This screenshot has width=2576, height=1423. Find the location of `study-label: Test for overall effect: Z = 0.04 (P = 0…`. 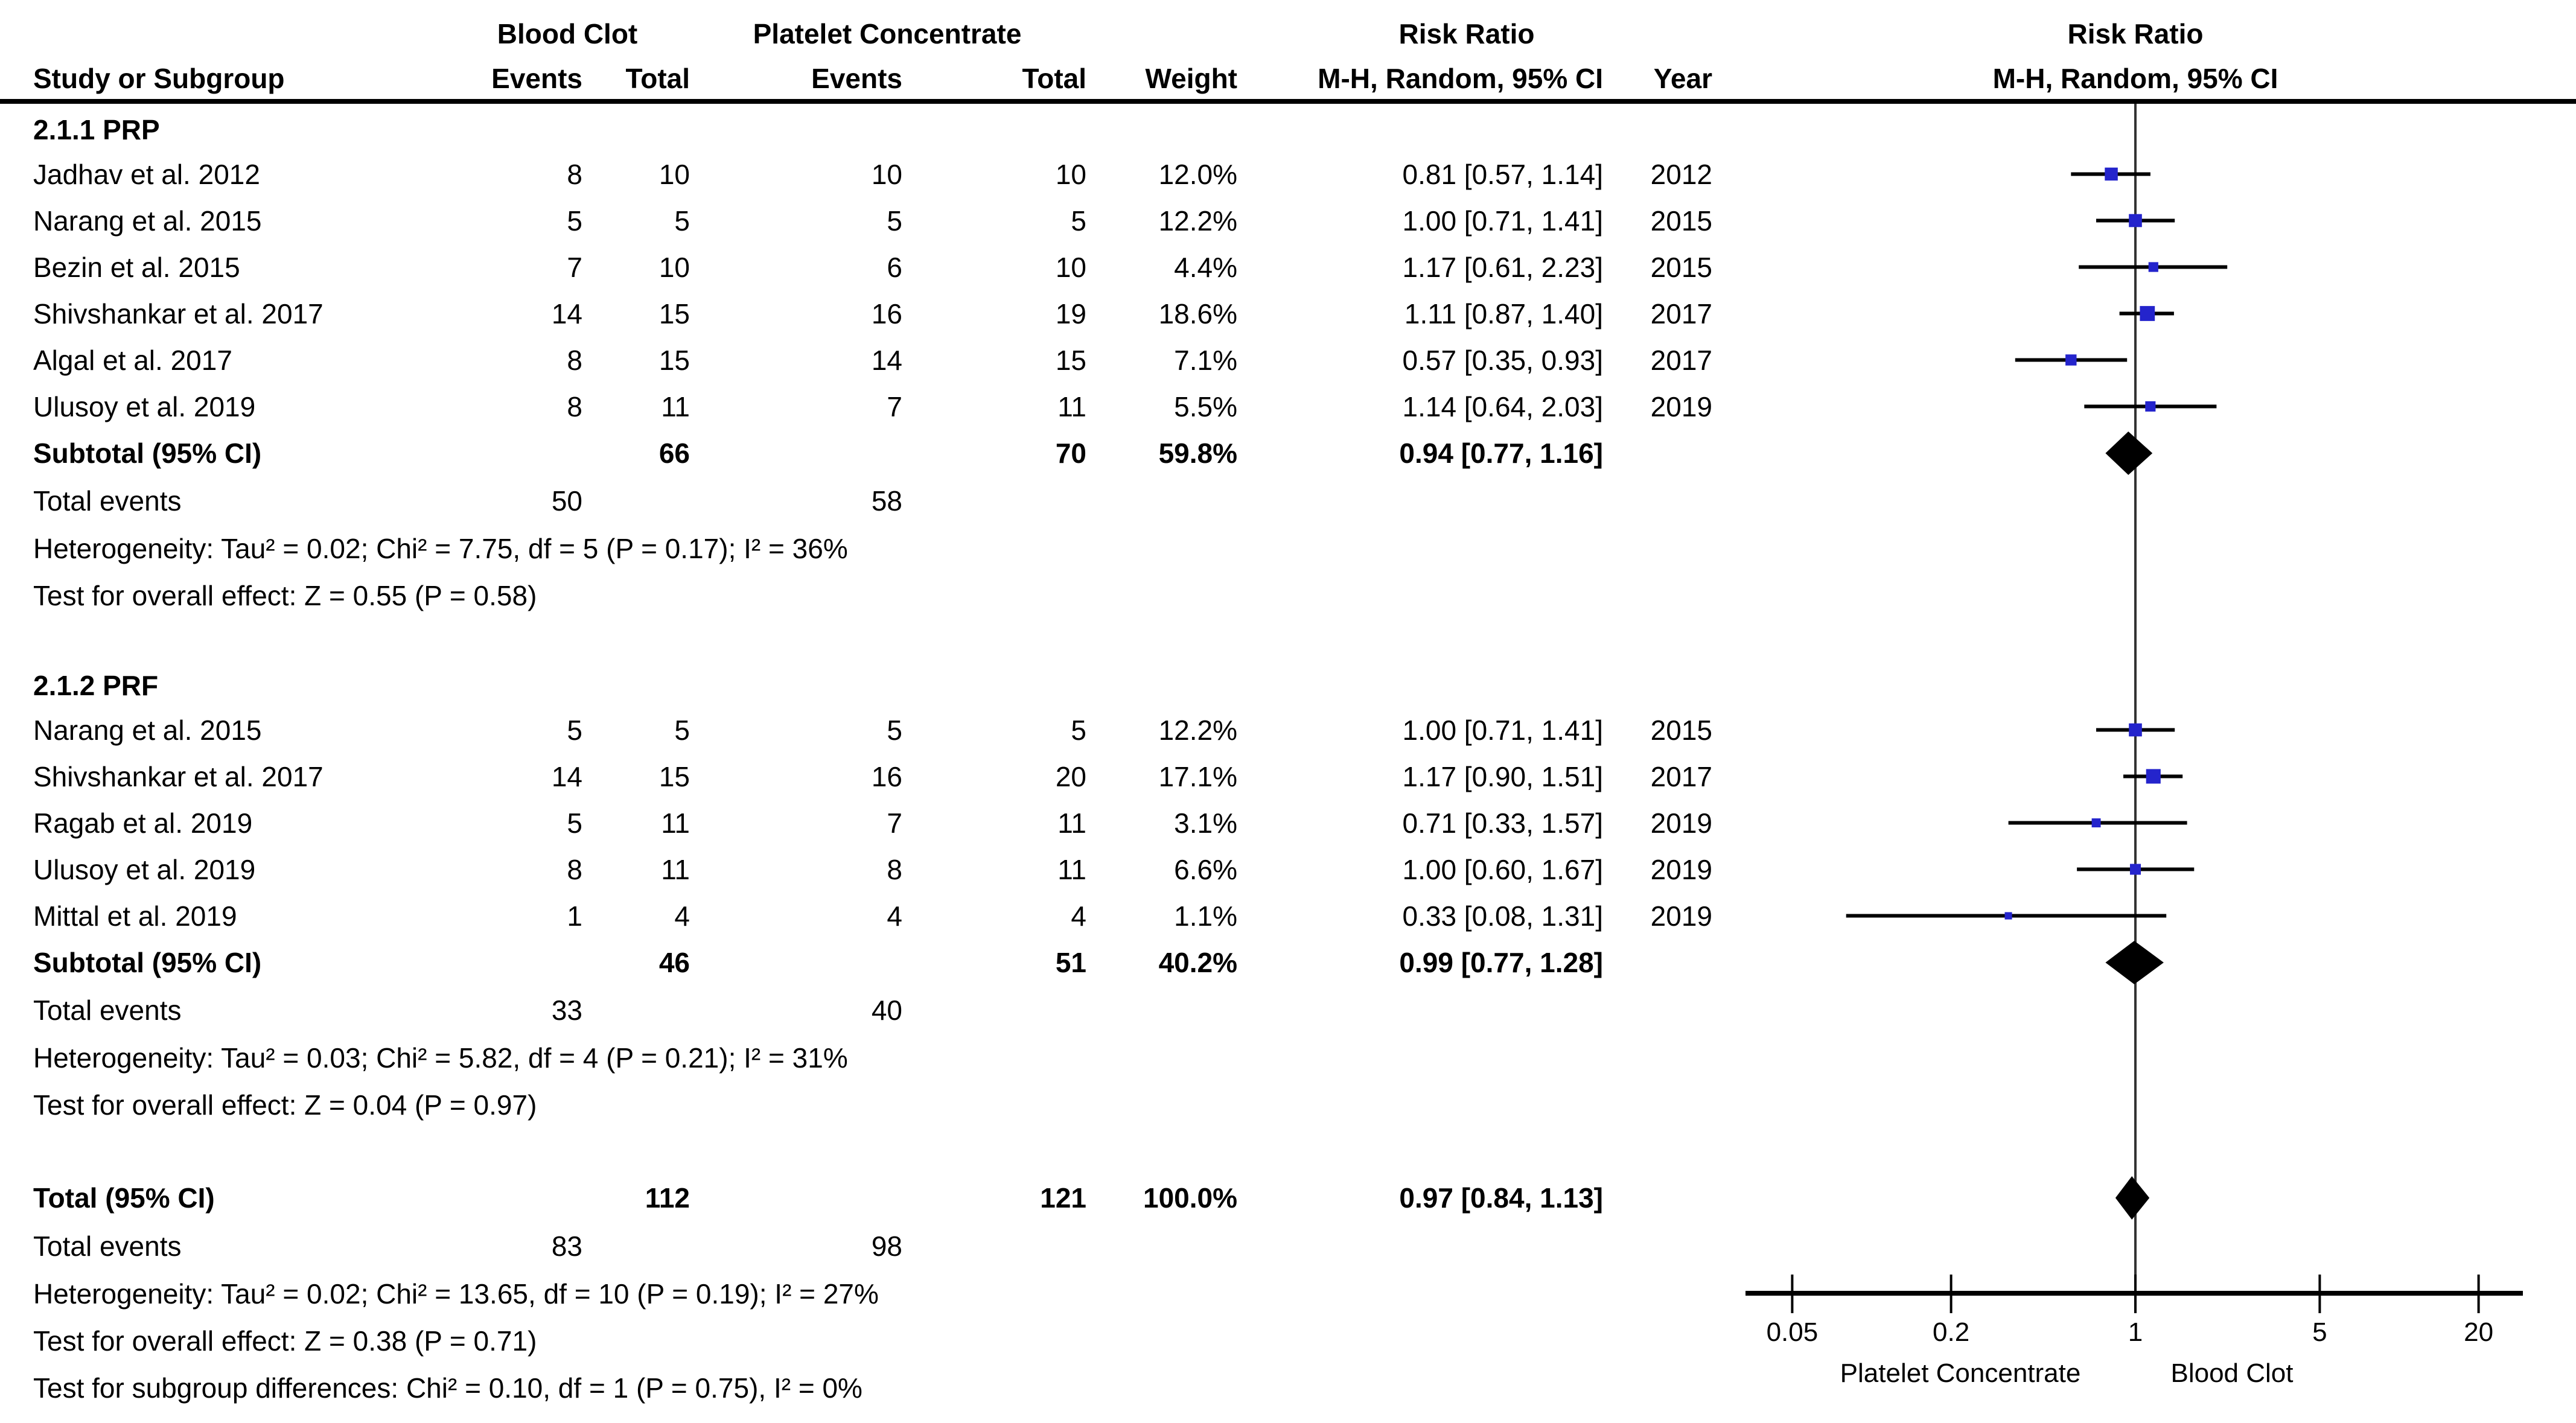

study-label: Test for overall effect: Z = 0.04 (P = 0… is located at coordinates (285, 1105).